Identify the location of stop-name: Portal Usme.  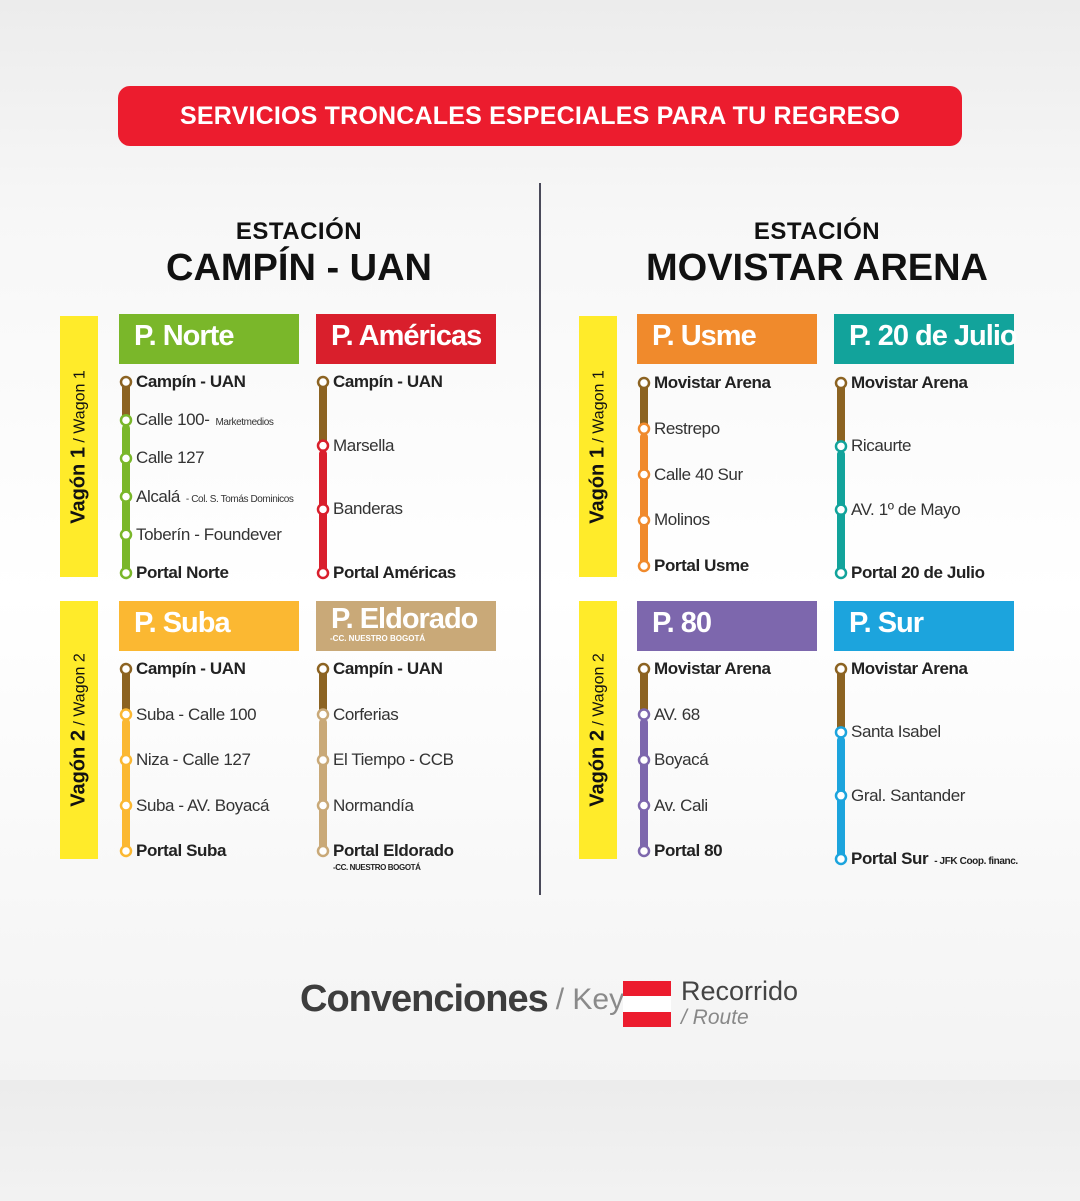
(701, 565).